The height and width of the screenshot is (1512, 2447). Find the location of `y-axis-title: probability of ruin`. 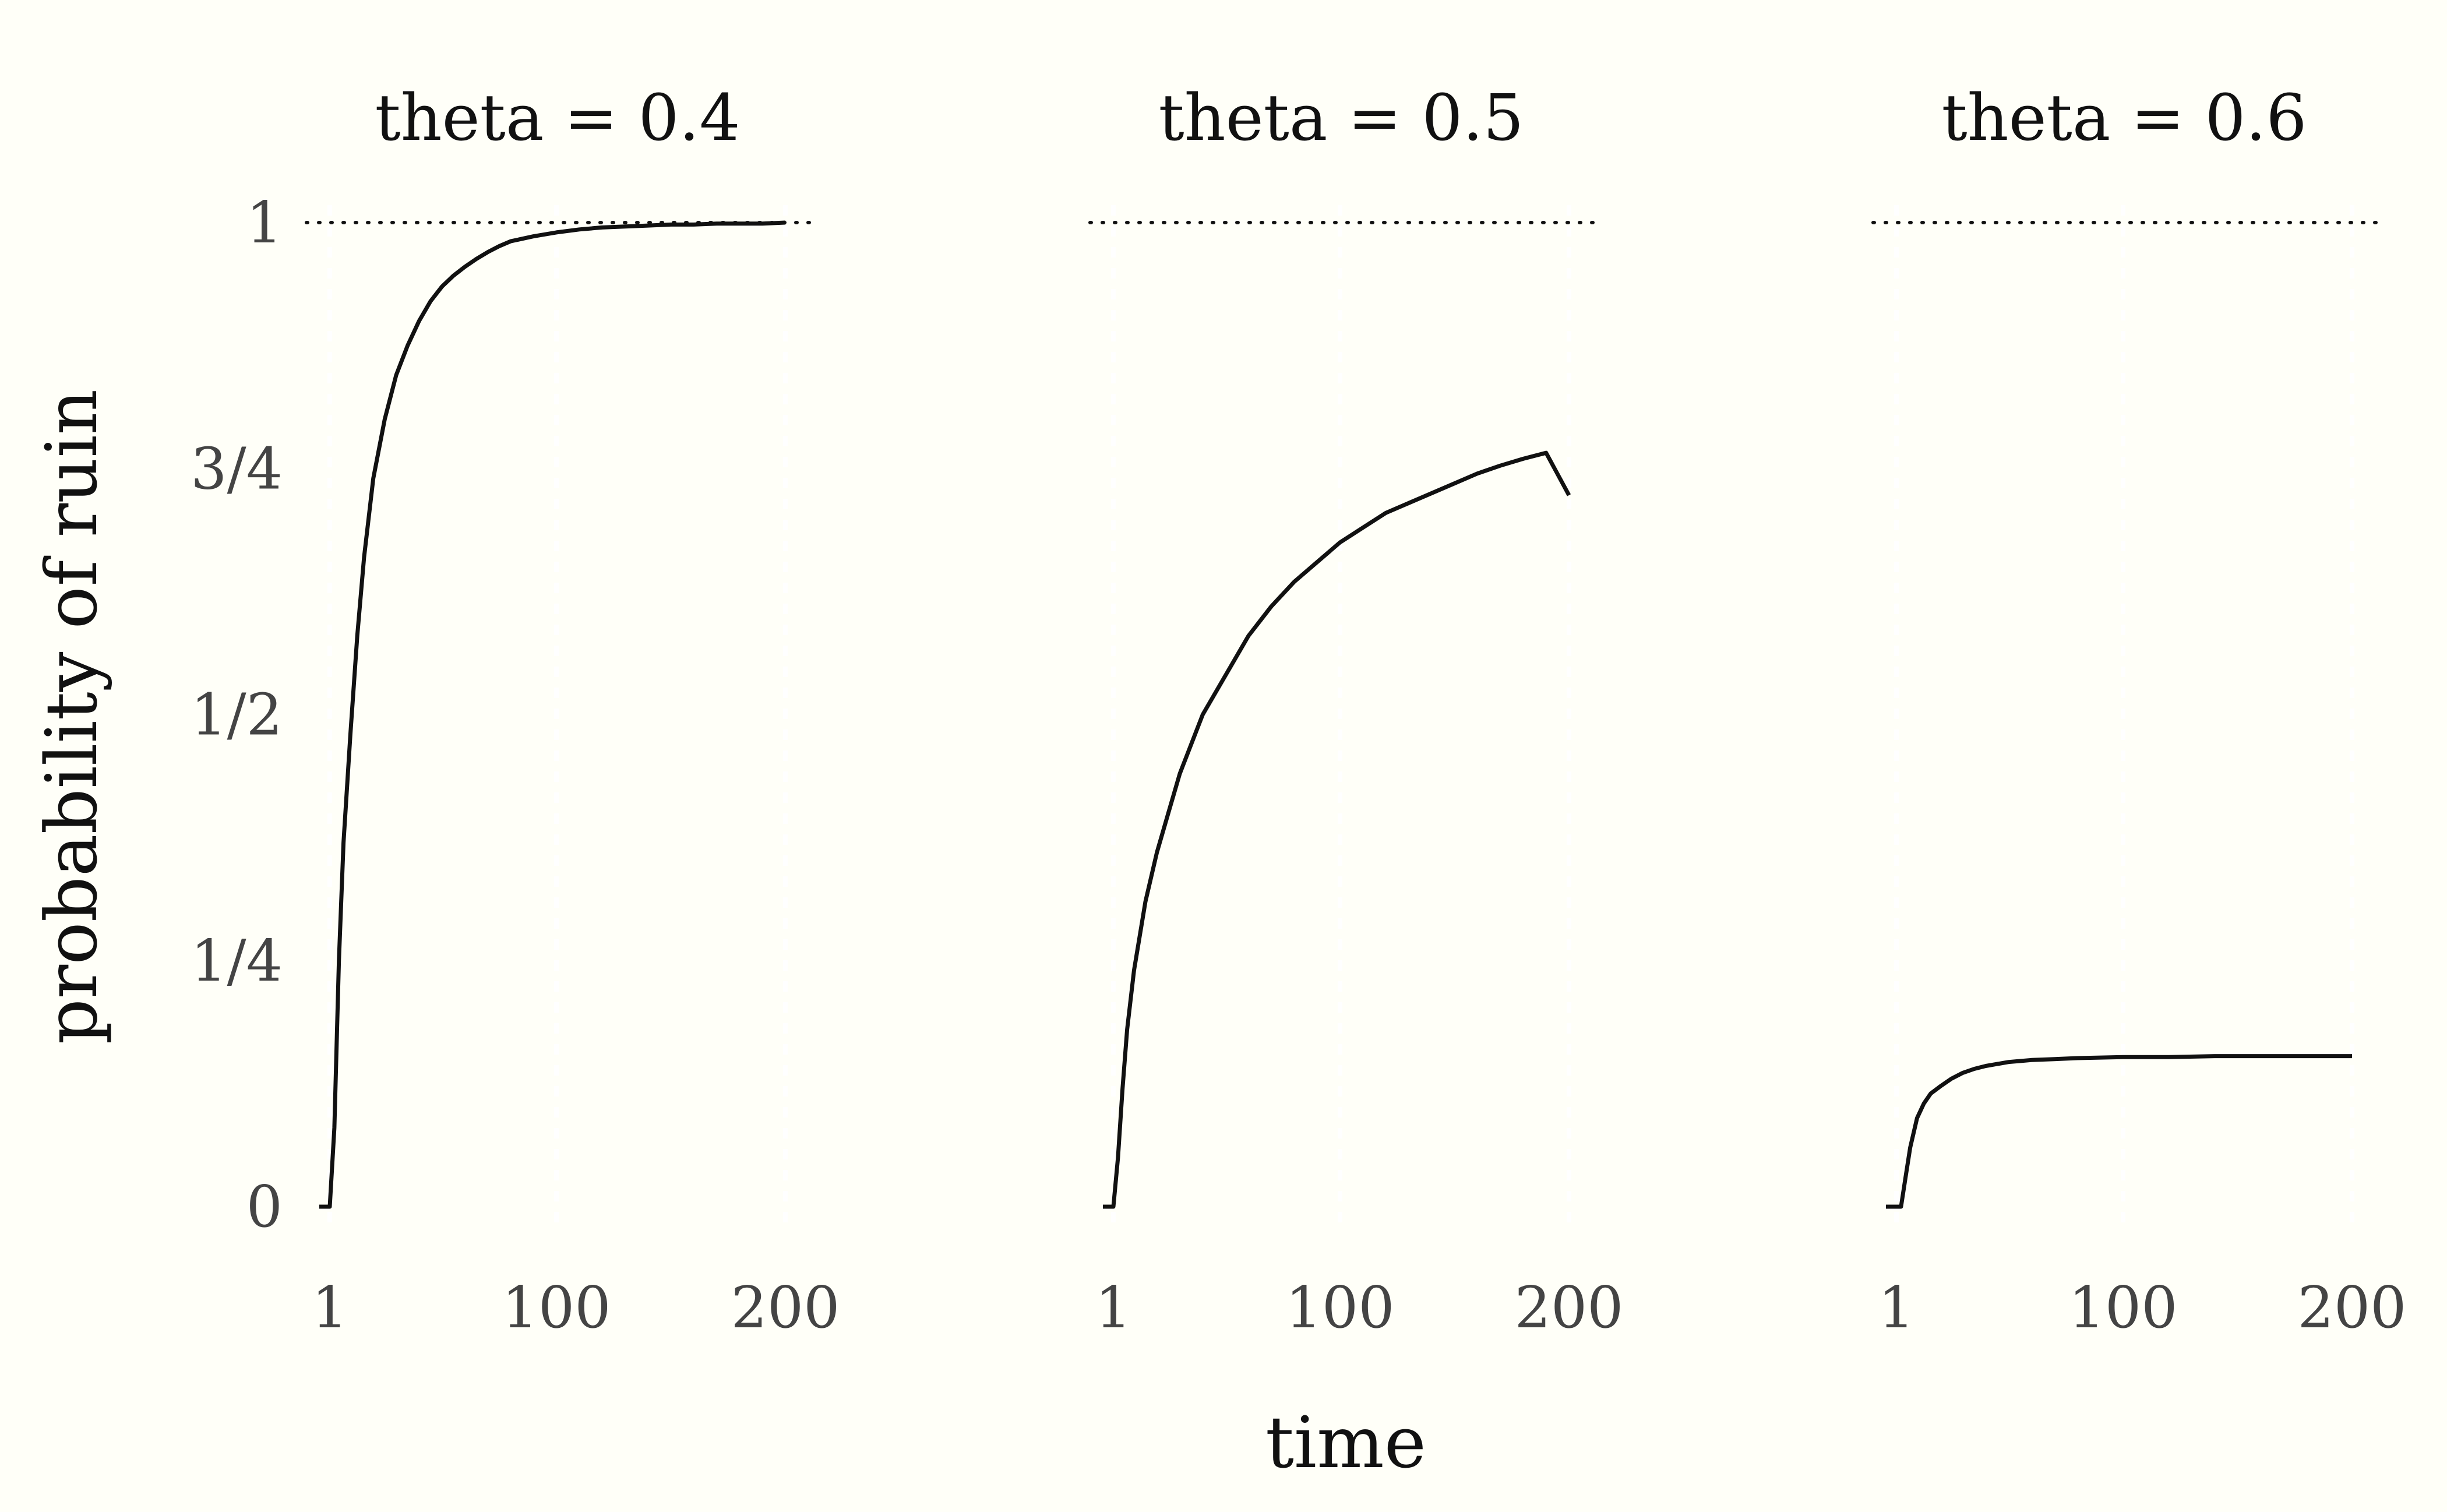

y-axis-title: probability of ruin is located at coordinates (71, 716).